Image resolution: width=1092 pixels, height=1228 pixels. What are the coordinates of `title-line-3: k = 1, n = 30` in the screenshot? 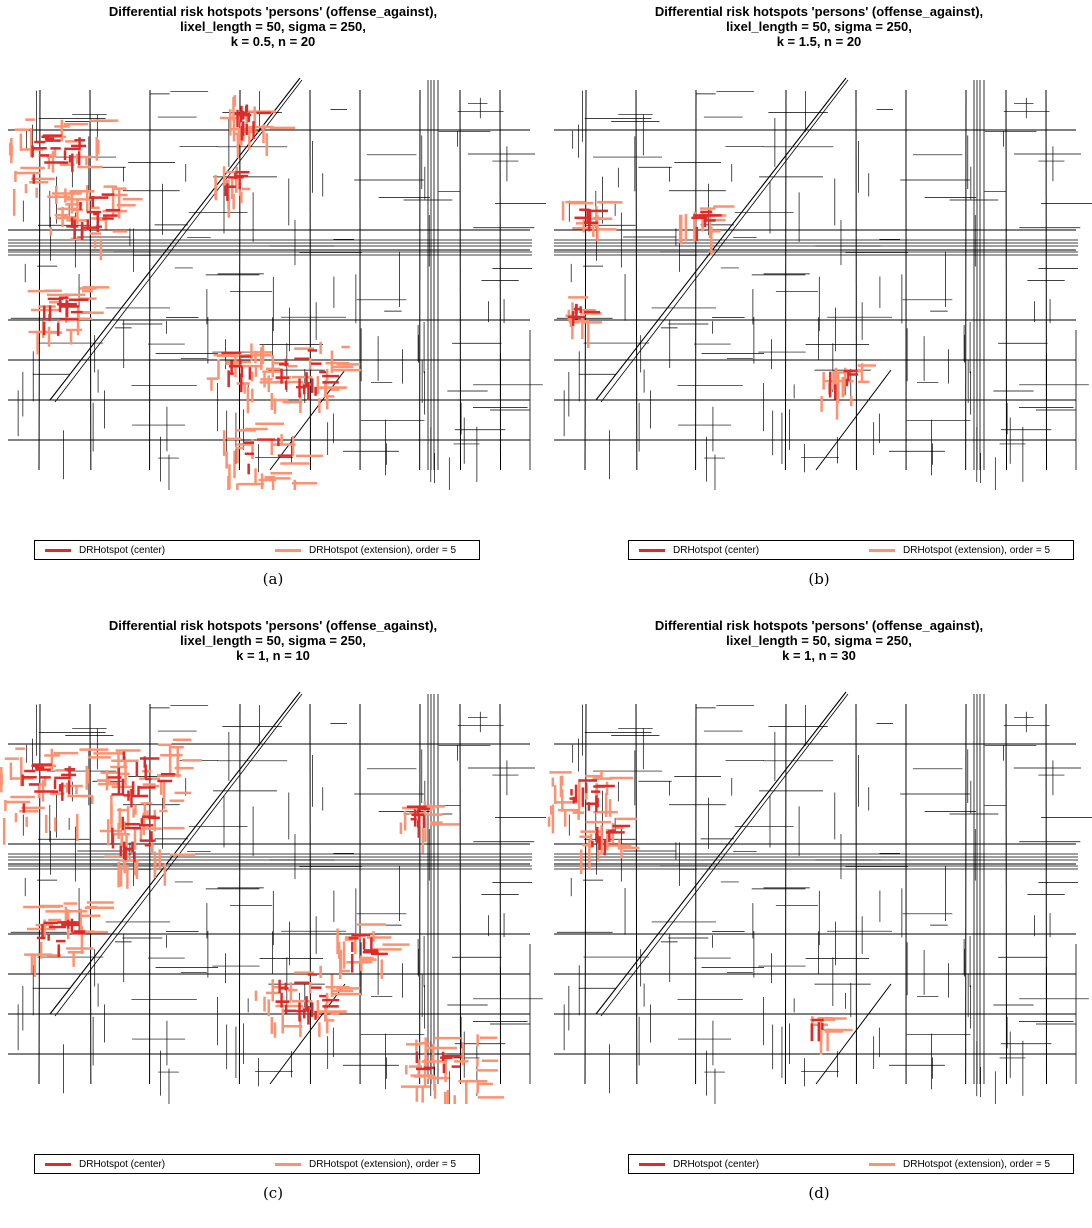 It's located at (819, 655).